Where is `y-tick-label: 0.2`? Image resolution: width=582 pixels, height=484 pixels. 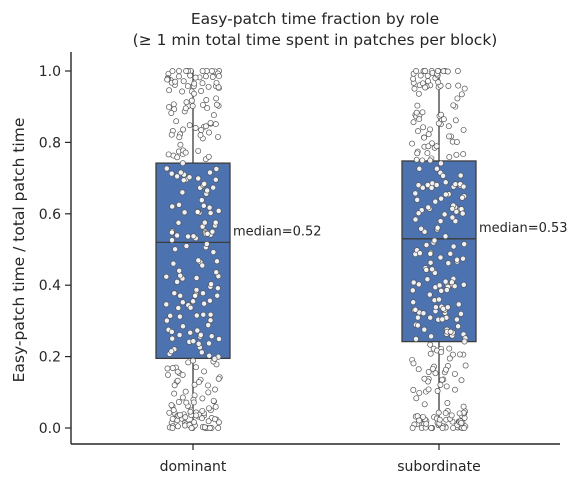 y-tick-label: 0.2 is located at coordinates (50, 358).